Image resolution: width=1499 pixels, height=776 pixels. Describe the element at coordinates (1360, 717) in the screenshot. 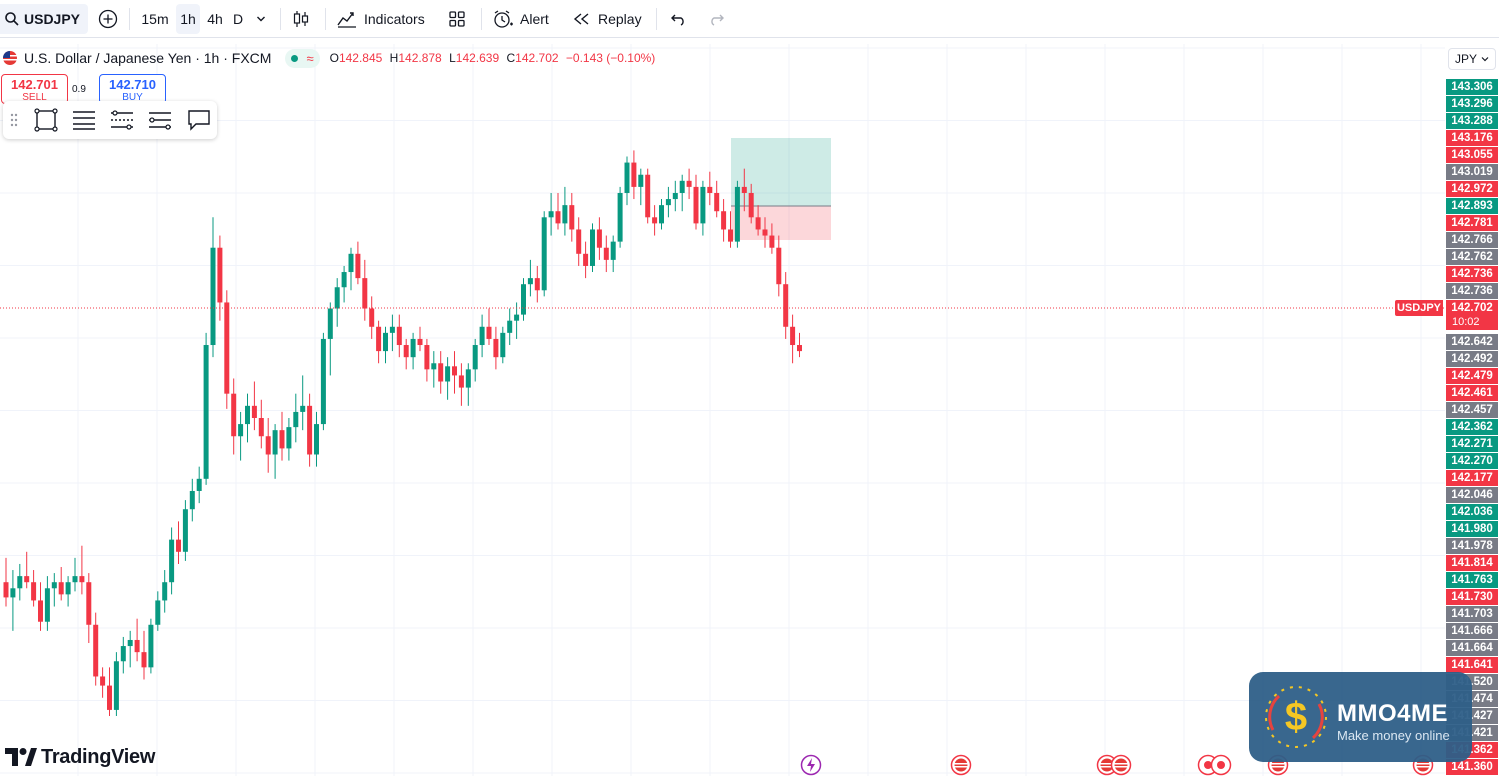

I see `mmo4me-watermark: $ MMO4ME Make money online` at that location.